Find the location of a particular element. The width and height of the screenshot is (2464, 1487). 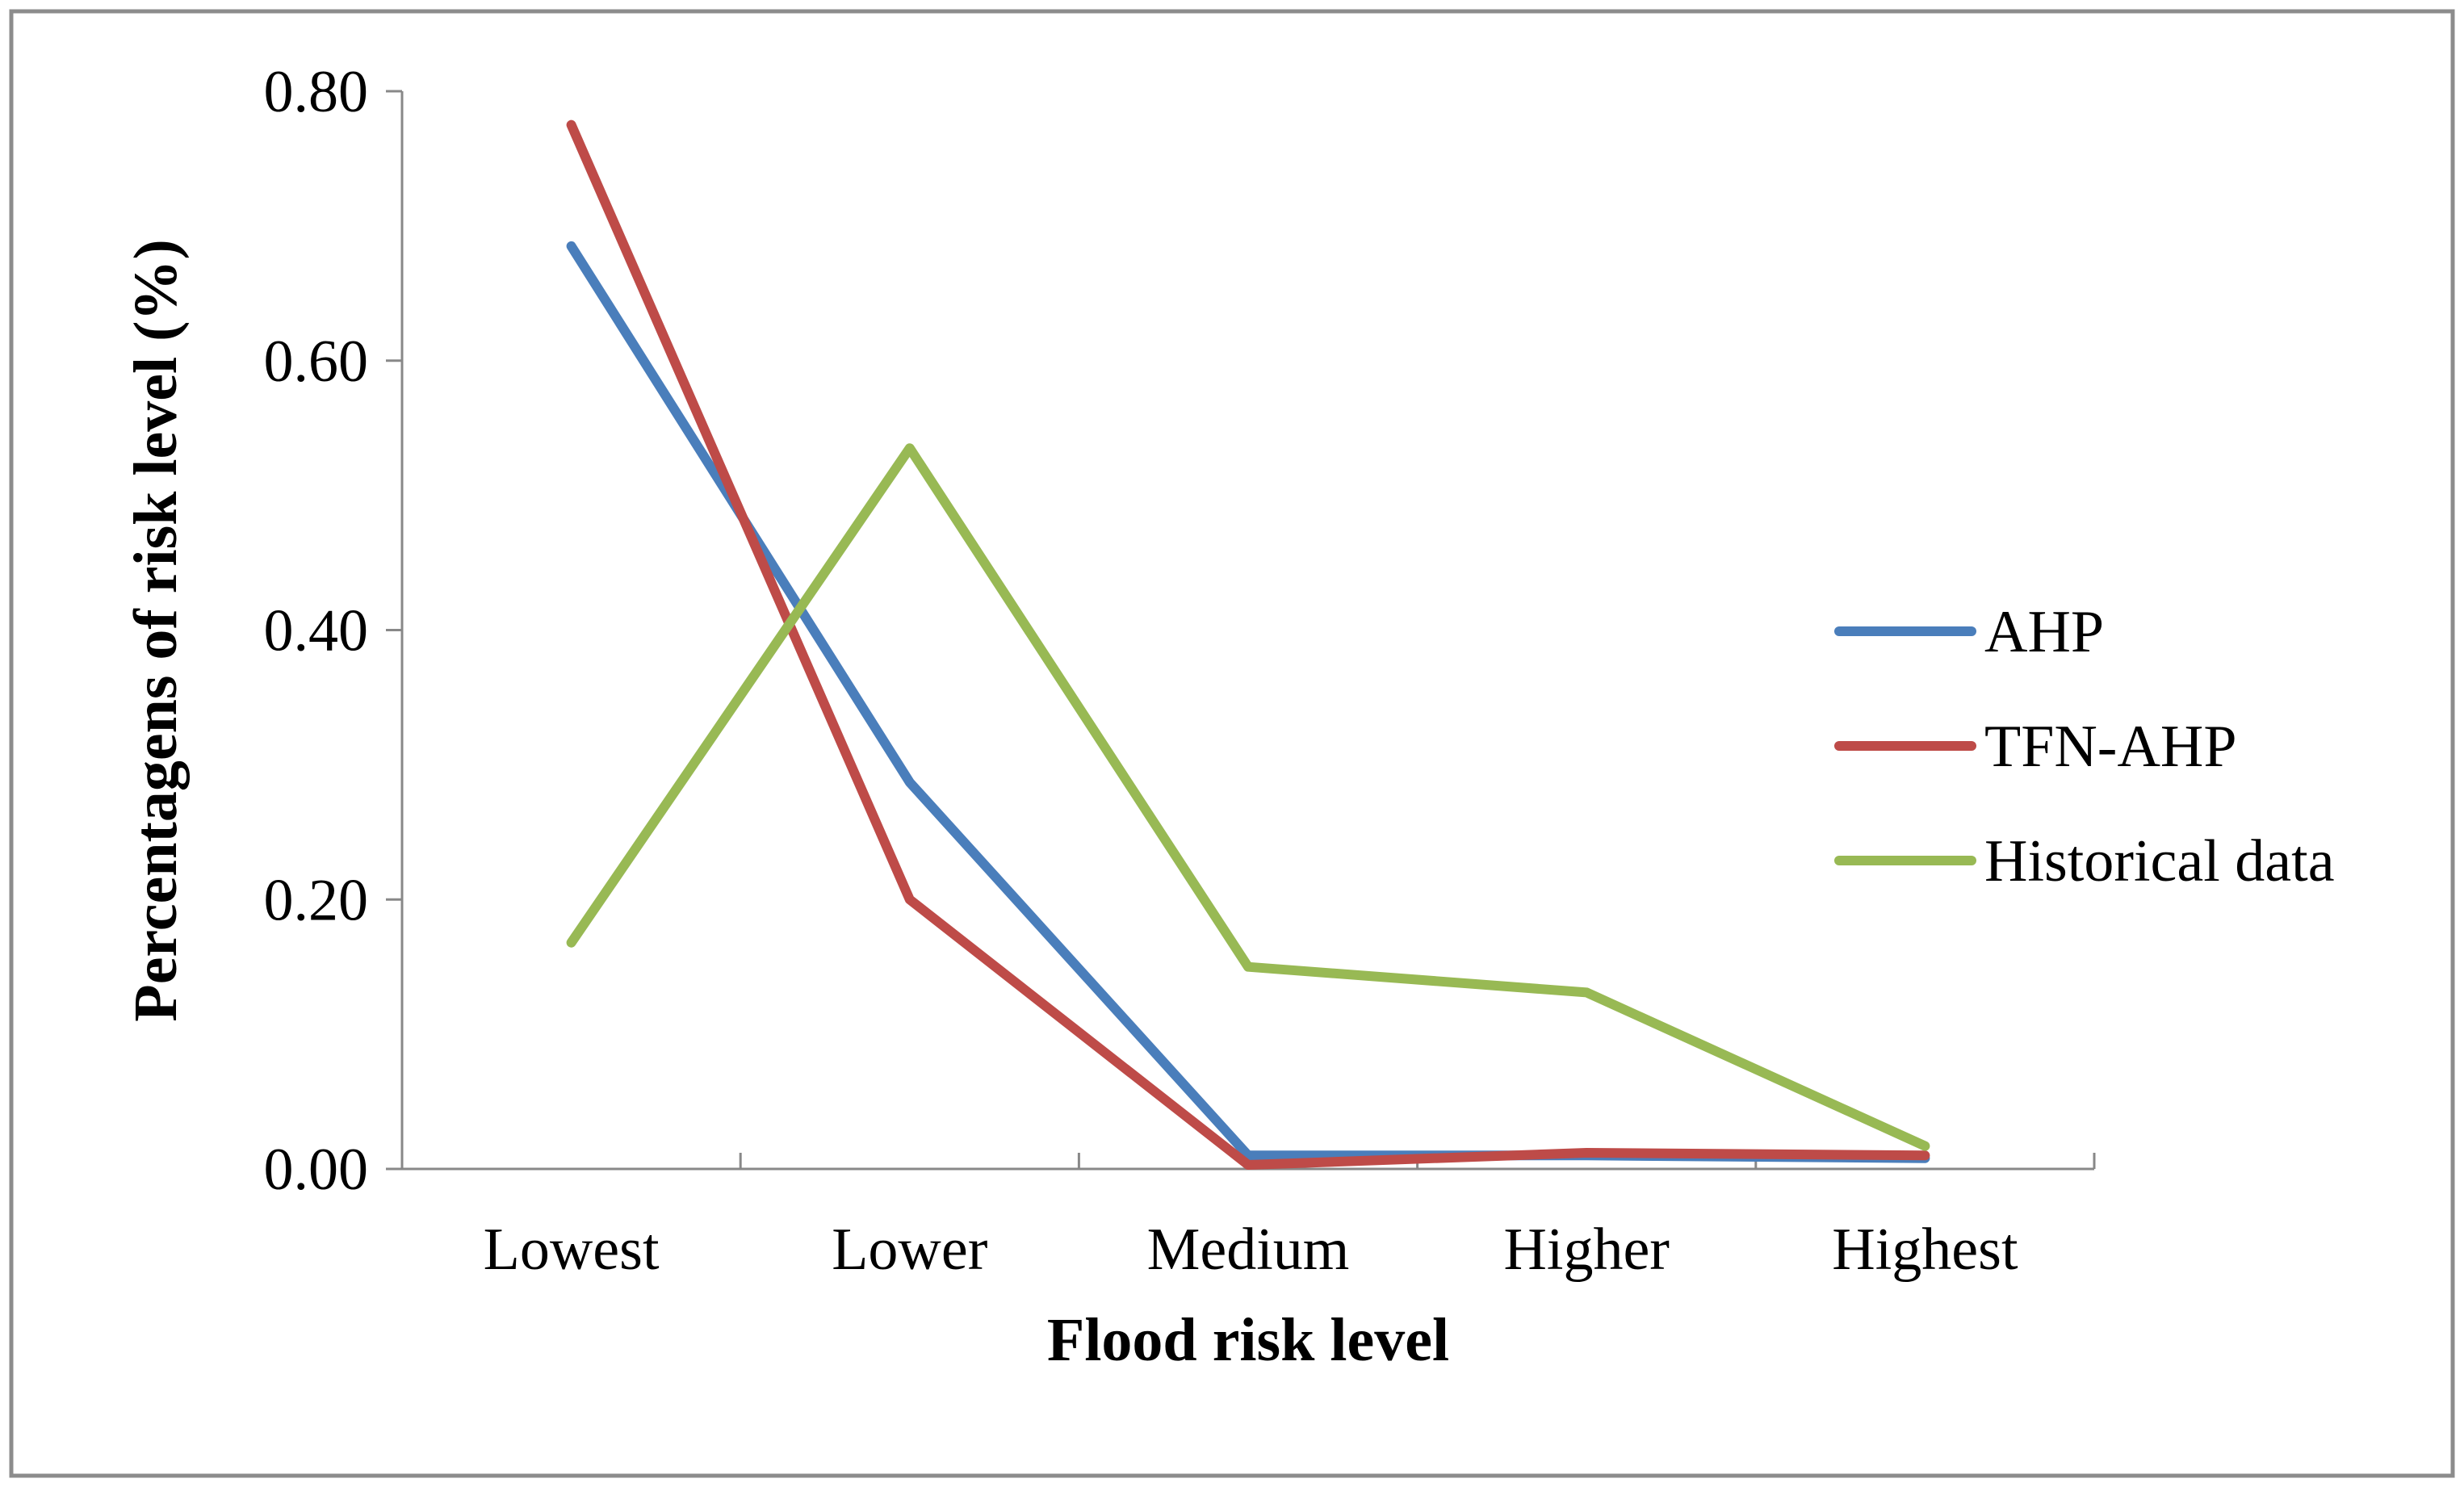

y-tick-label: 0.80 is located at coordinates (316, 92).